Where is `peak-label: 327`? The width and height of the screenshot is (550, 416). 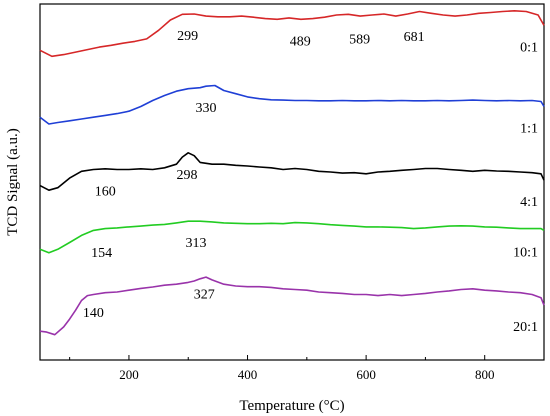 peak-label: 327 is located at coordinates (204, 294).